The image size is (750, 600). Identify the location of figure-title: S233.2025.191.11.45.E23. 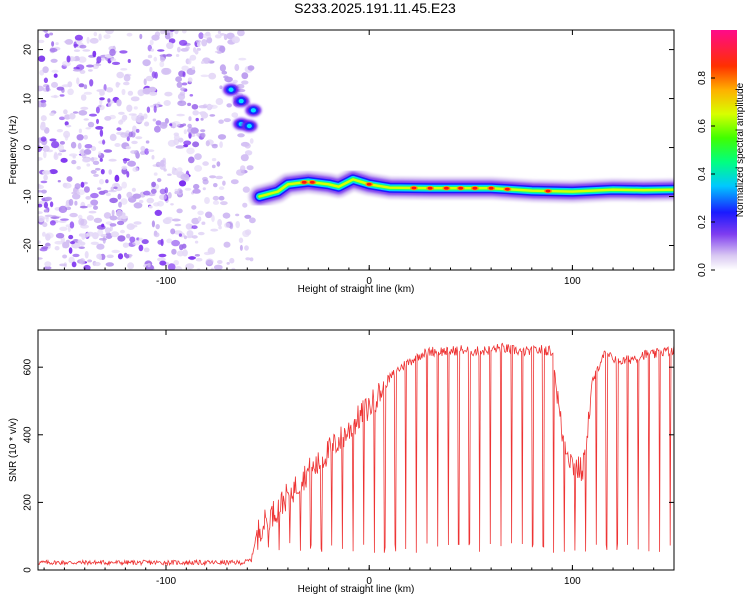
(375, 8).